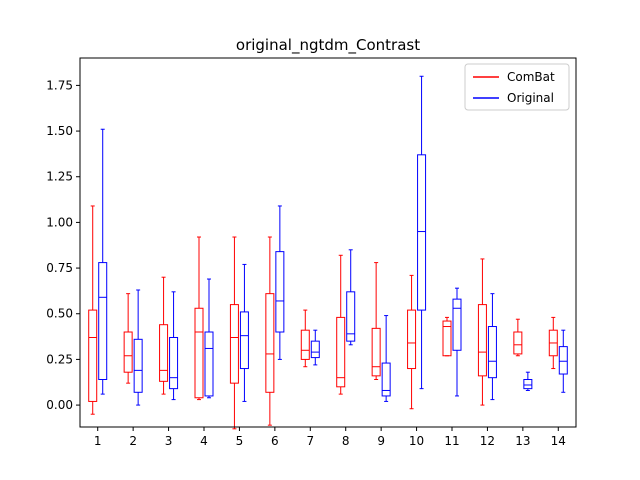 Image resolution: width=640 pixels, height=480 pixels. What do you see at coordinates (310, 441) in the screenshot?
I see `x-tick-label: 7` at bounding box center [310, 441].